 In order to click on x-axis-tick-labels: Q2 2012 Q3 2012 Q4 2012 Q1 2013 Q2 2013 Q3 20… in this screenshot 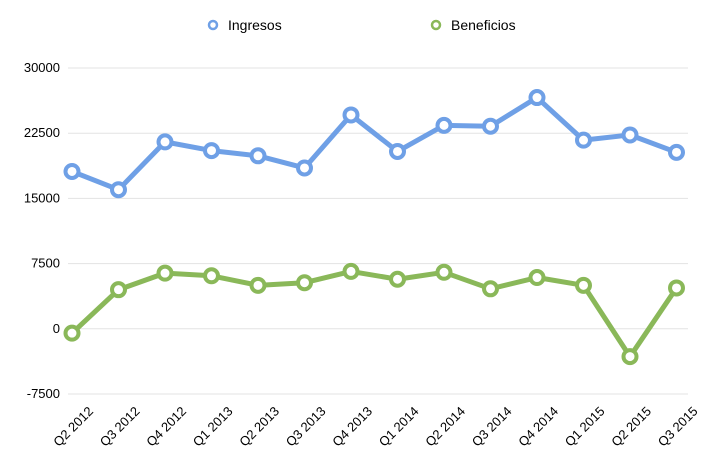, I will do `click(375, 427)`.